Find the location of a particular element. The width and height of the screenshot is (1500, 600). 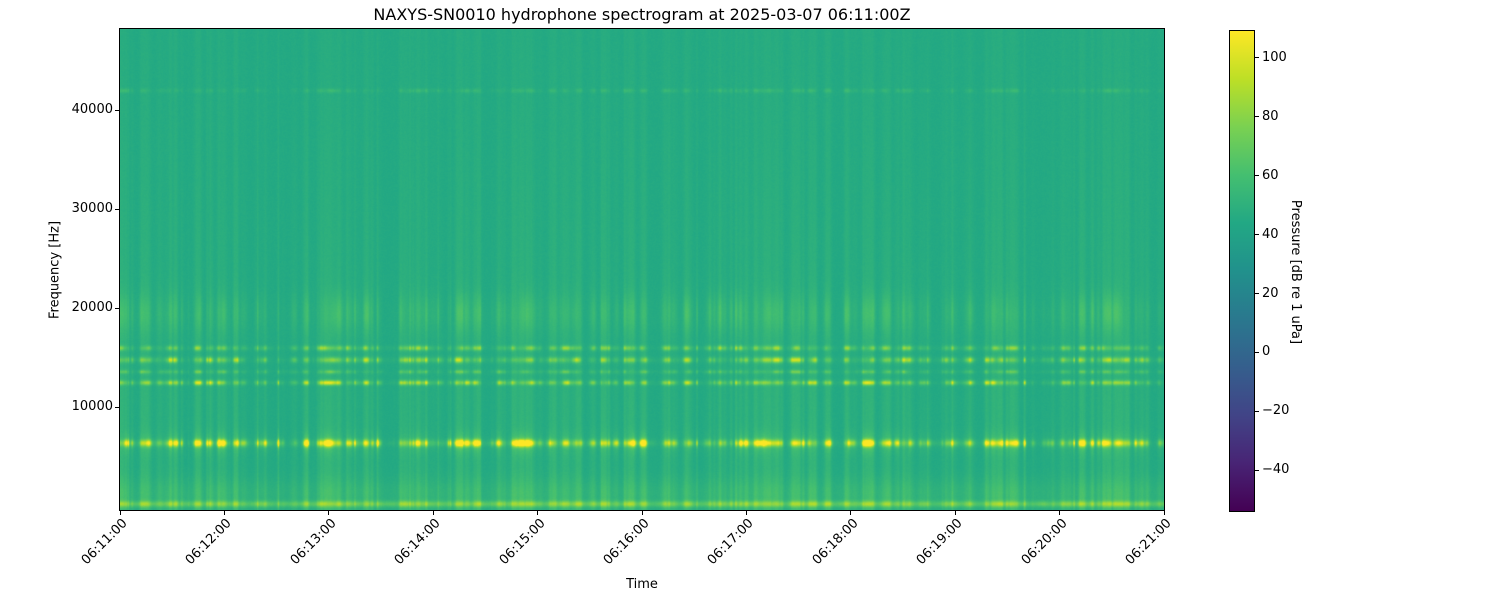

x-tick-label: 06:17:00 is located at coordinates (731, 542).